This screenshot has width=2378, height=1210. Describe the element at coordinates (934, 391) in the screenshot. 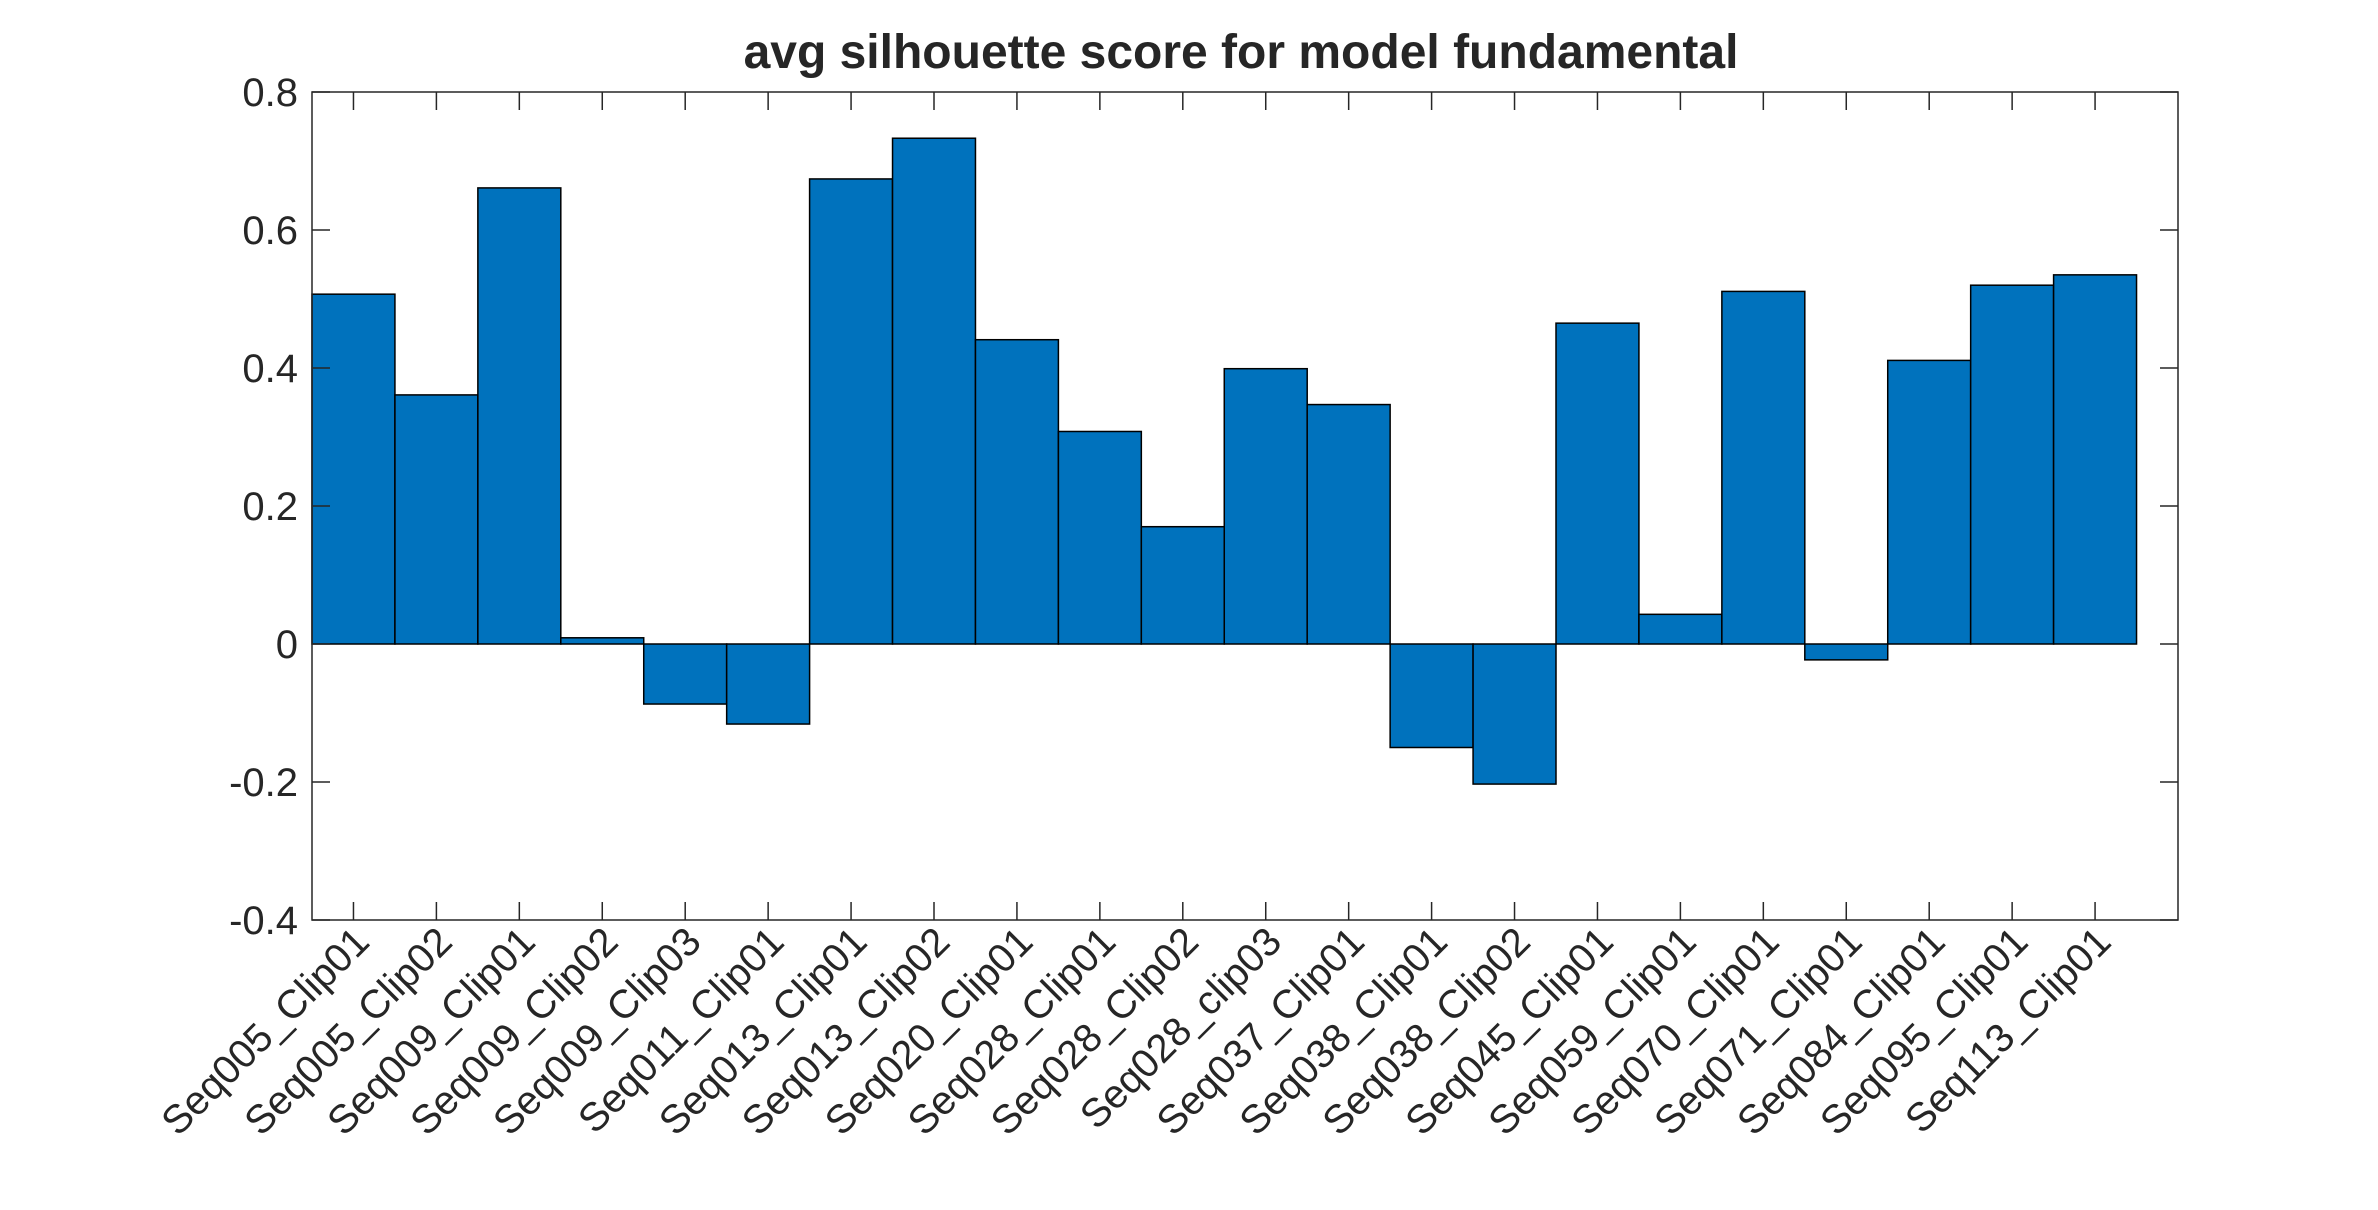

I see `bar-seq013-clip02` at that location.